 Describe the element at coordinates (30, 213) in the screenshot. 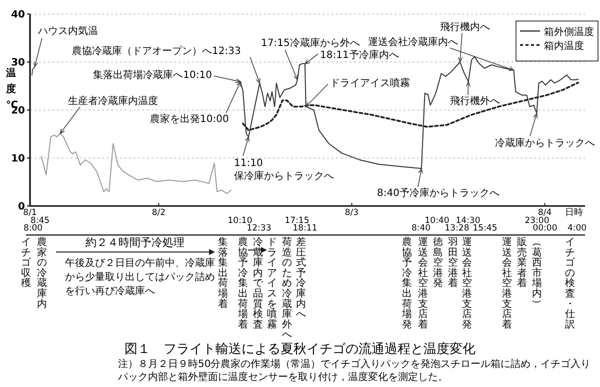

I see `x-tick-label: 8/1` at that location.